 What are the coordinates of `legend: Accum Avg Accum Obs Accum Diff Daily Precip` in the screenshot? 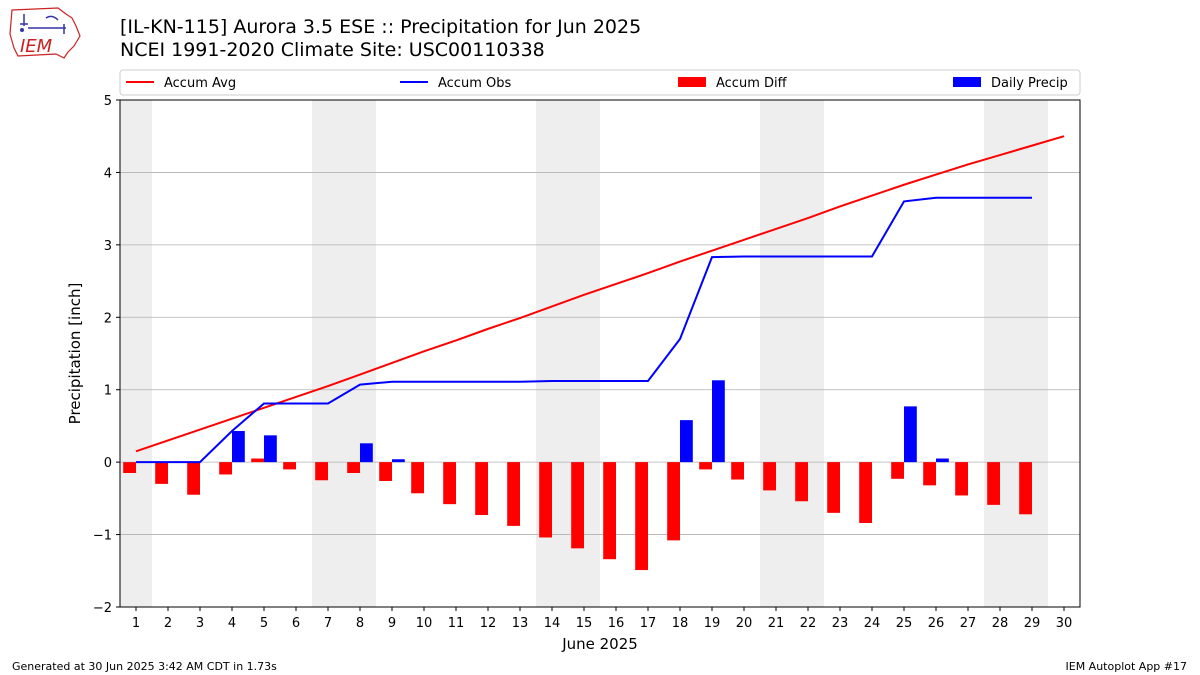 It's located at (600, 82).